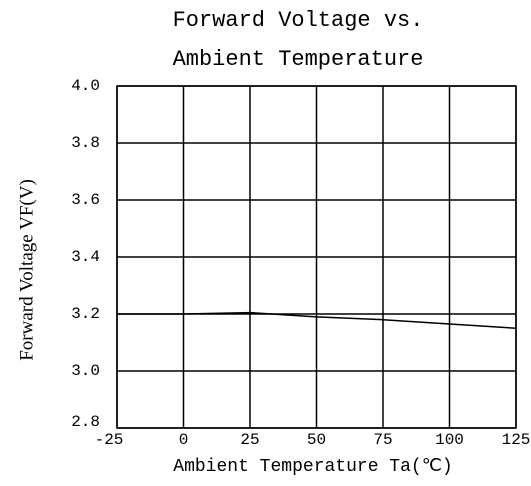 The height and width of the screenshot is (486, 531). Describe the element at coordinates (26, 270) in the screenshot. I see `y-axis-label: Forward Voltage VF(V)` at that location.